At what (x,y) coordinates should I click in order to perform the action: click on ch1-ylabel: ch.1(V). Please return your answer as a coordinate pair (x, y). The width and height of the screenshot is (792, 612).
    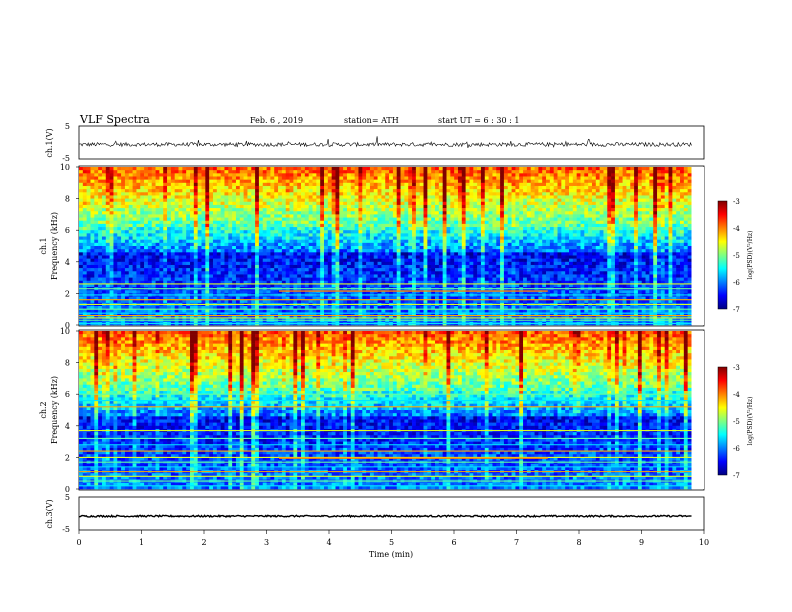
    Looking at the image, I should click on (49, 142).